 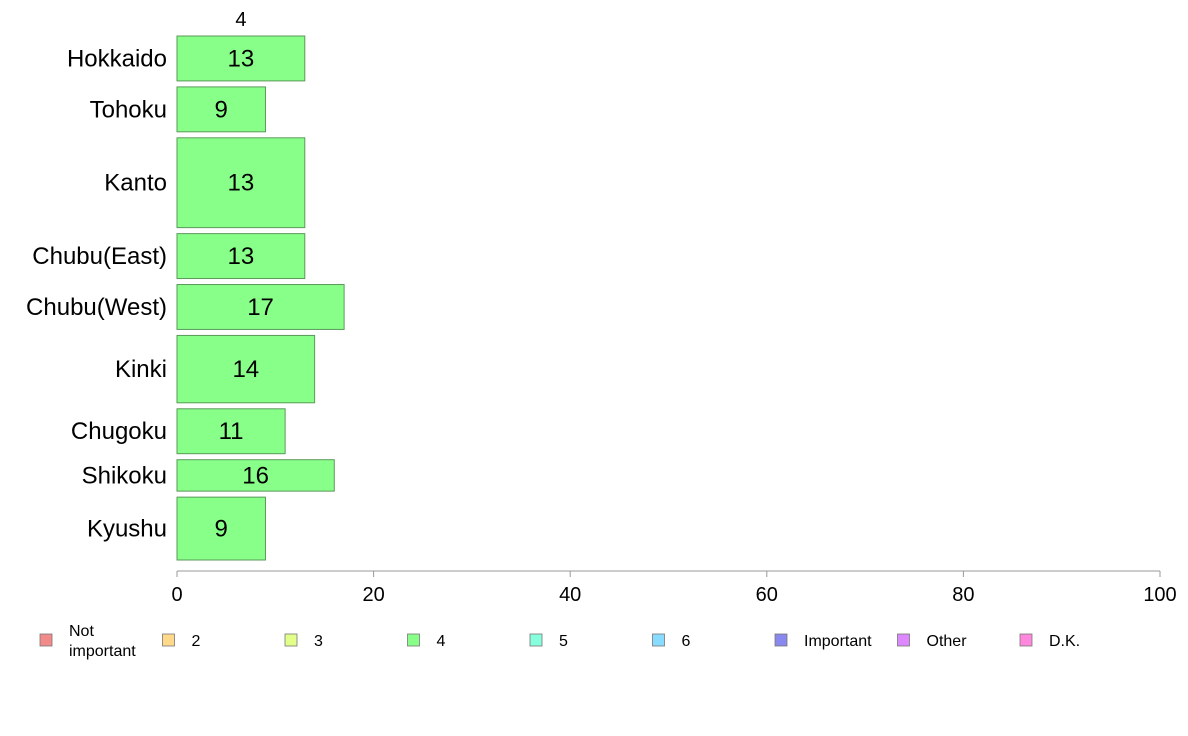 I want to click on bar-chugoku, so click(x=231, y=431).